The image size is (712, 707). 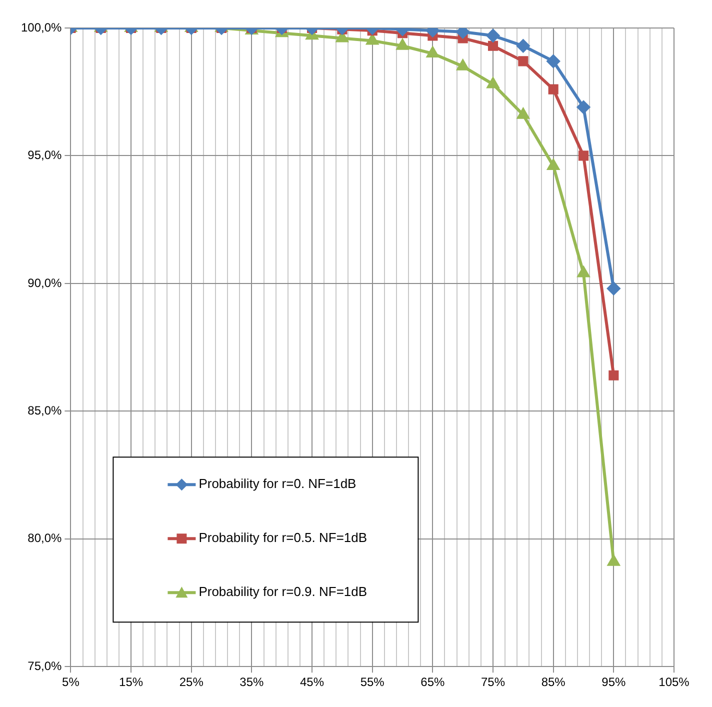 What do you see at coordinates (553, 682) in the screenshot?
I see `x-tick-label: 85%` at bounding box center [553, 682].